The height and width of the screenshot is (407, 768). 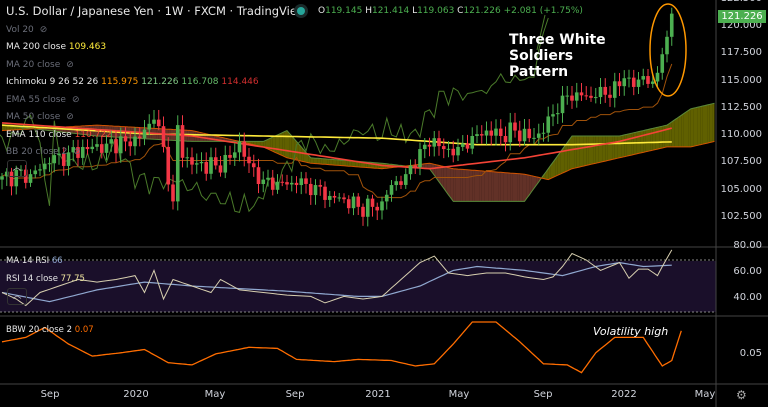 What do you see at coordinates (27, 30) in the screenshot?
I see `legend-vol: Vol 20 ⊘` at bounding box center [27, 30].